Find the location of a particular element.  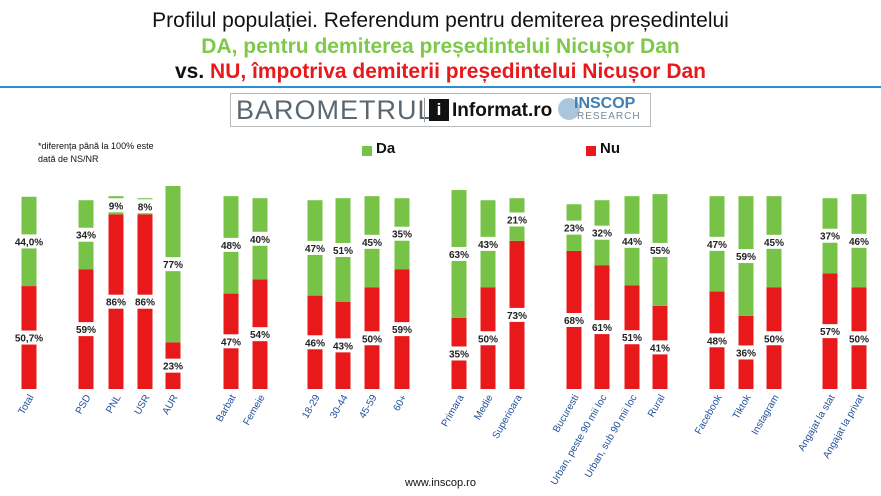

data-label-nu-group: 50,7% is located at coordinates (29, 337).